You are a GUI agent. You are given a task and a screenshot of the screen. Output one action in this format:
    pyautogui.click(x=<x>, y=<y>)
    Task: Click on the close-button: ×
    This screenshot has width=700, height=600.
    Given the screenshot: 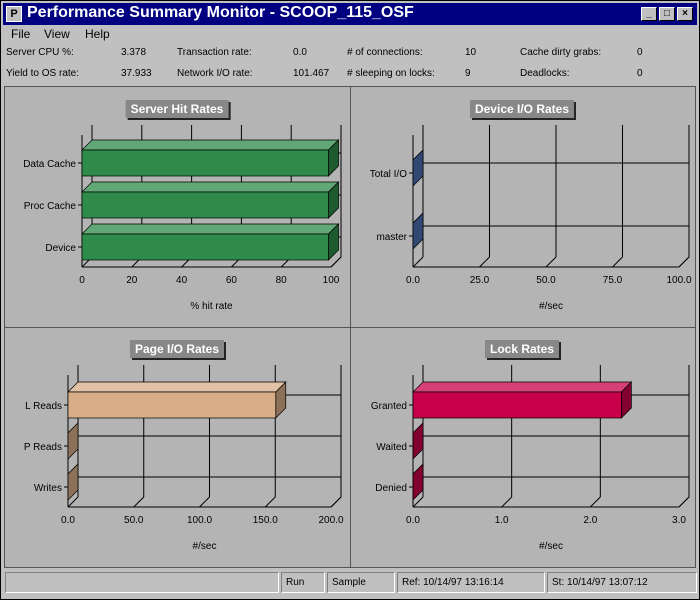 What is the action you would take?
    pyautogui.click(x=685, y=14)
    